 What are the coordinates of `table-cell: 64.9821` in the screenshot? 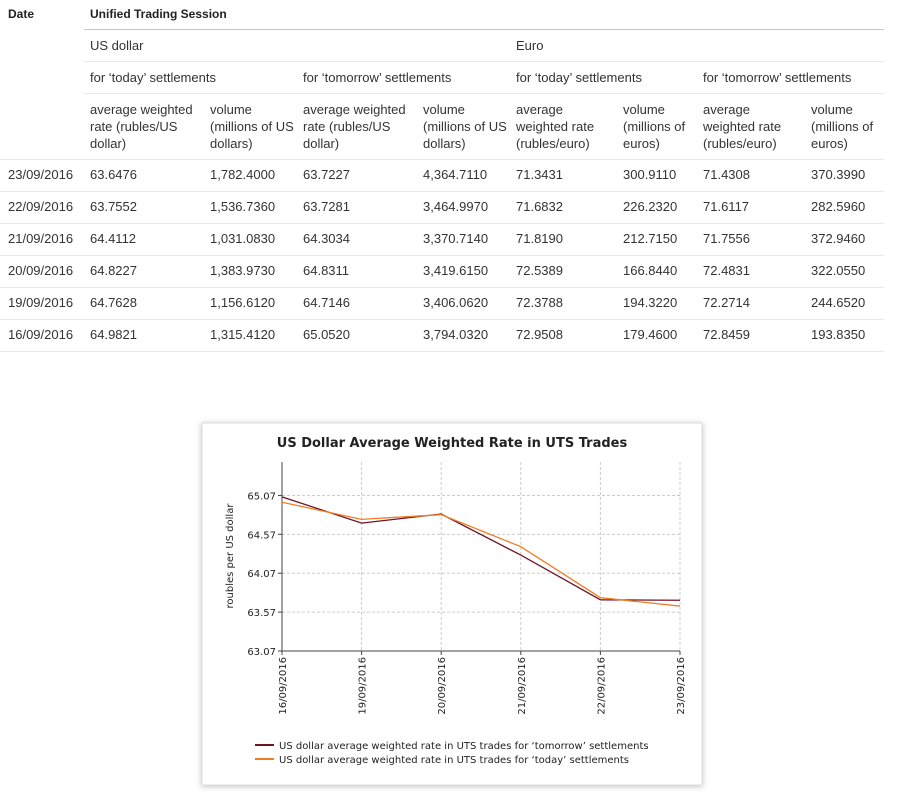 It's located at (113, 334).